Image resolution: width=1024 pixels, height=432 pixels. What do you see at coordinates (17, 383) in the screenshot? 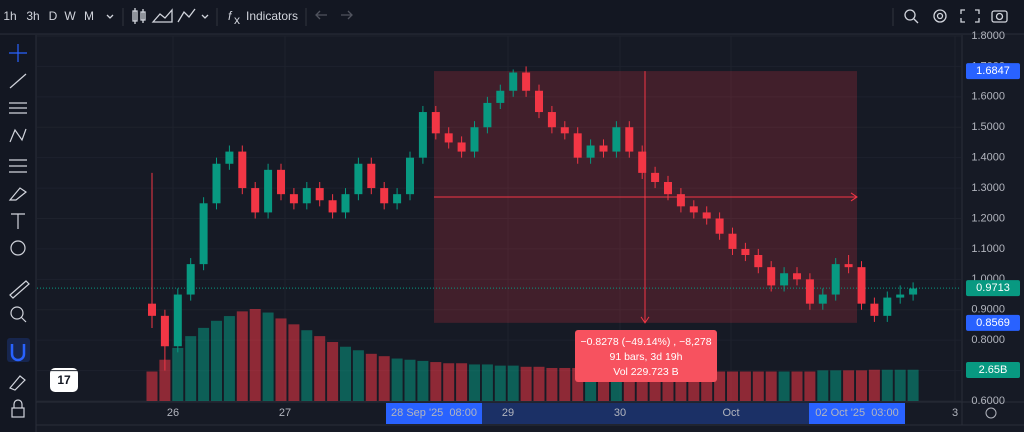
I see `lock-drawings` at bounding box center [17, 383].